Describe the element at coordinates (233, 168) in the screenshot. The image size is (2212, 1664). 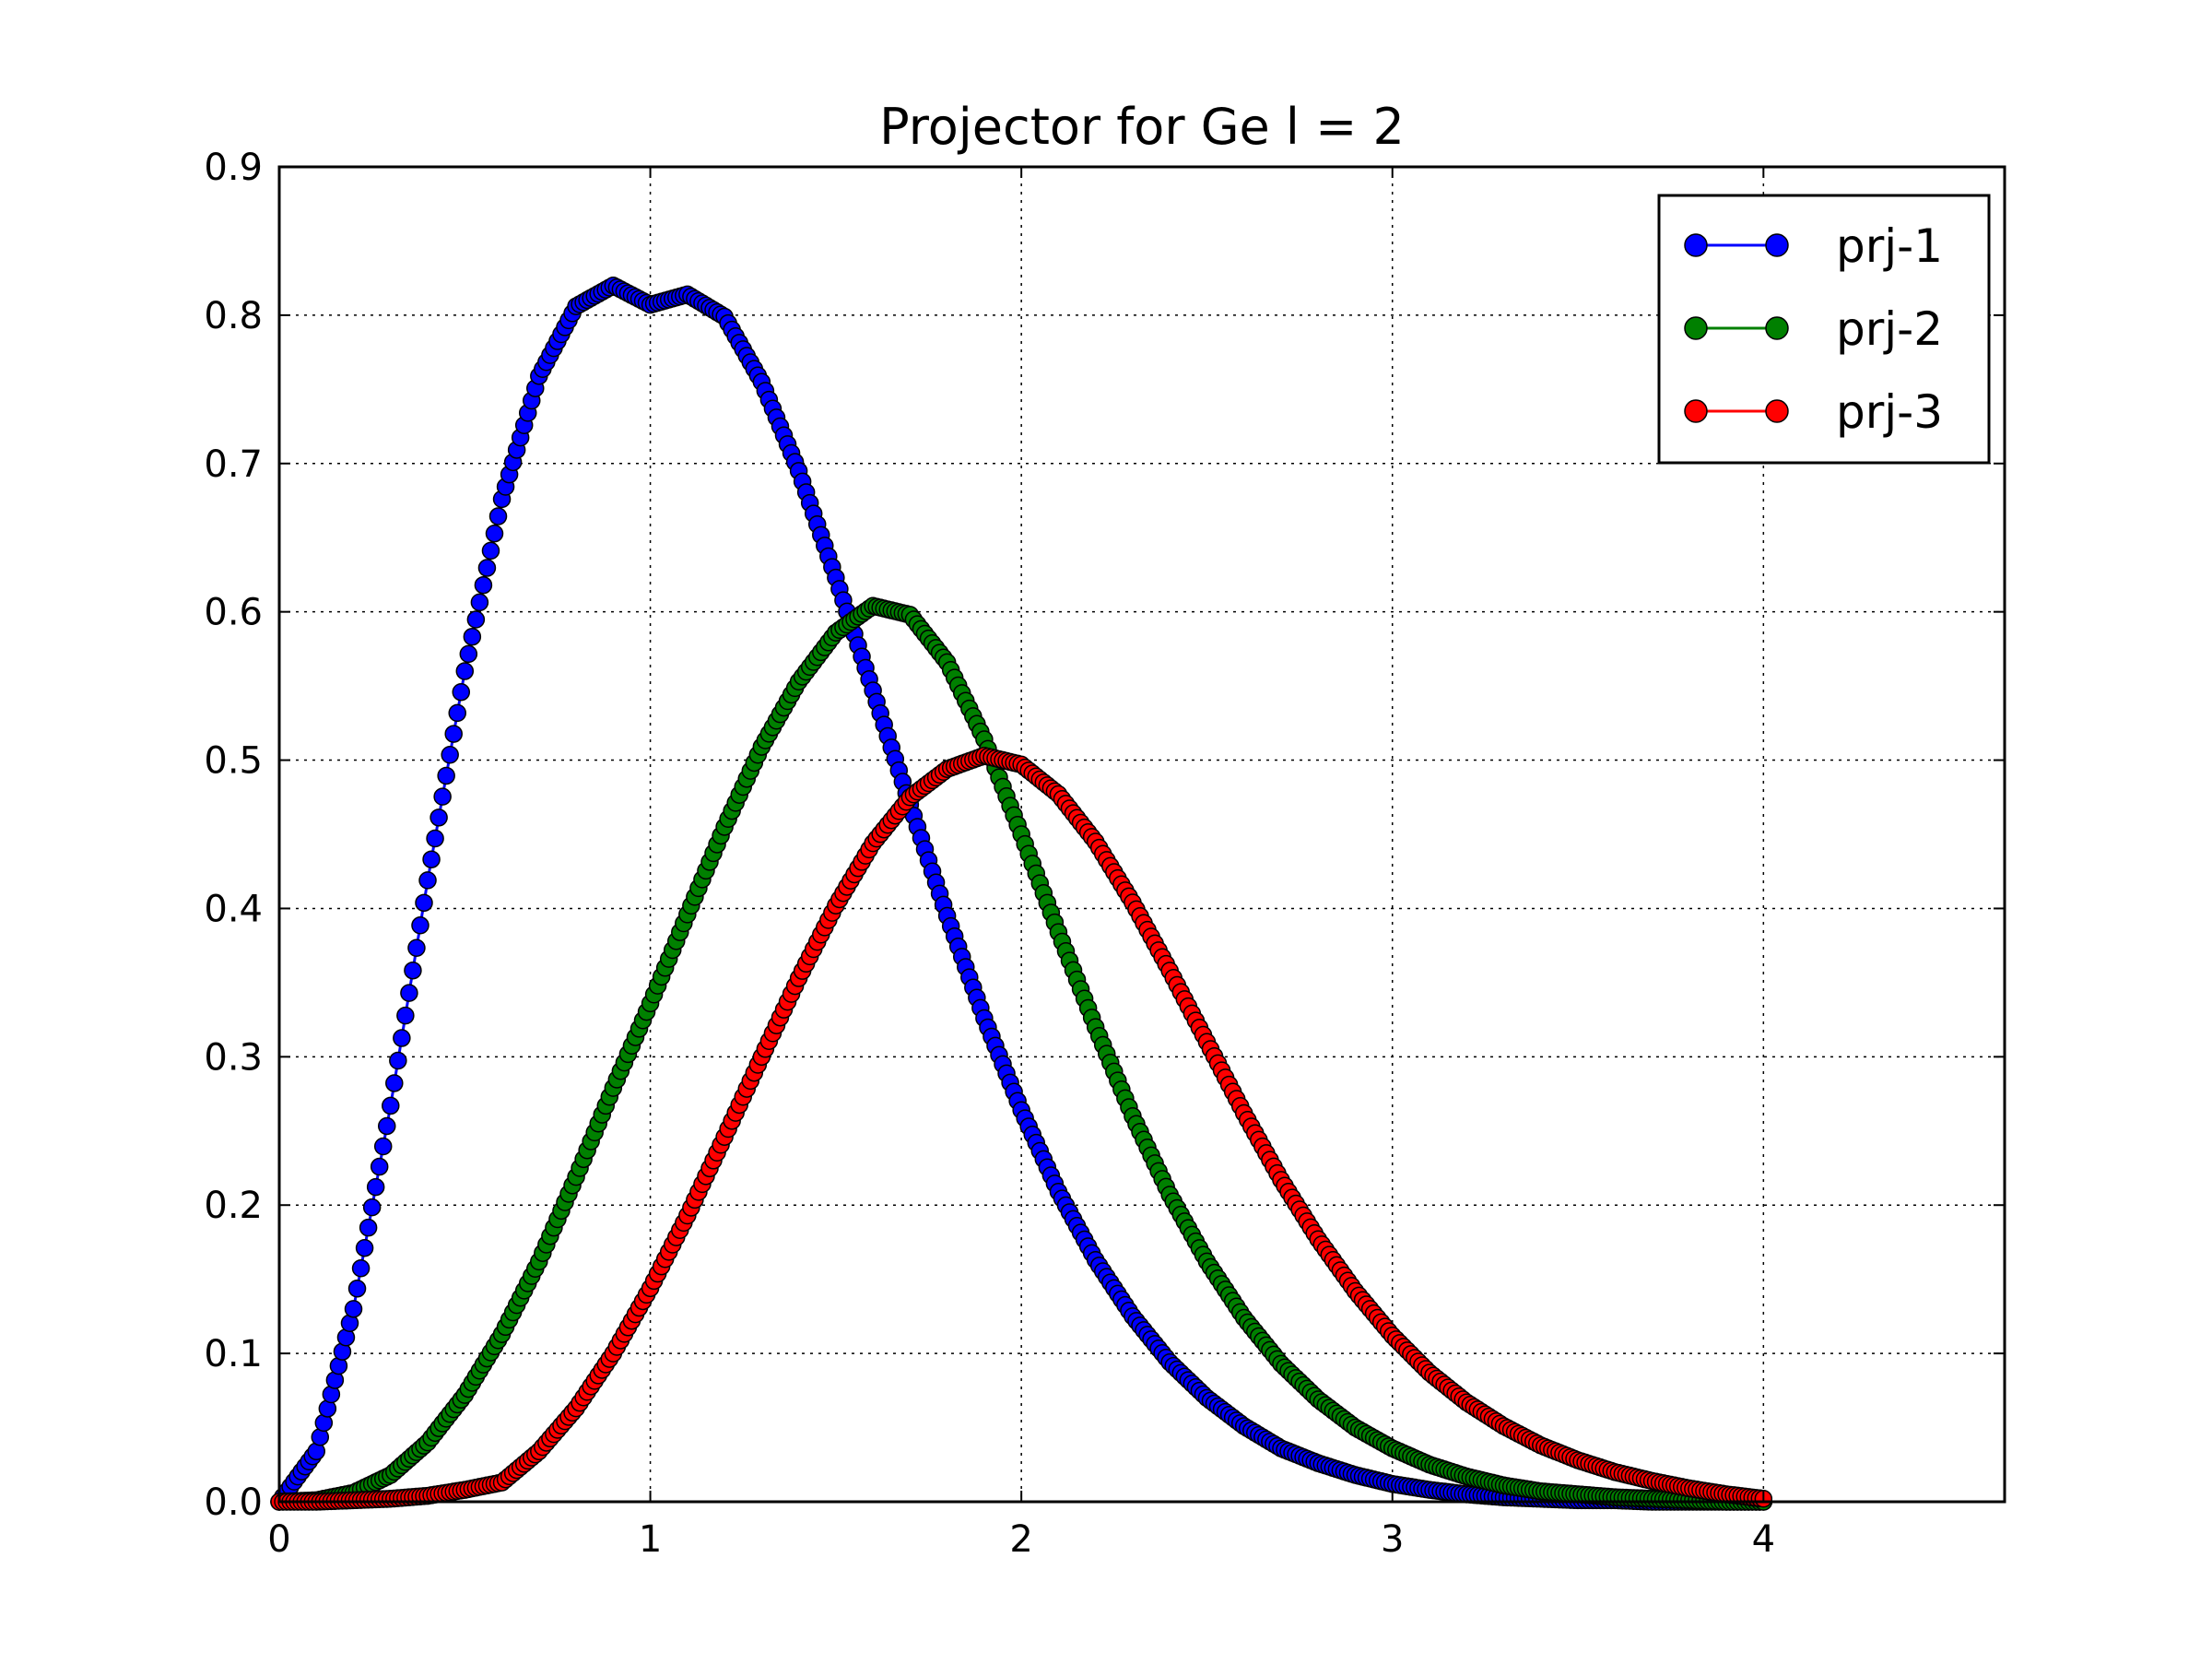
I see `y-tick-label: 0.9` at that location.